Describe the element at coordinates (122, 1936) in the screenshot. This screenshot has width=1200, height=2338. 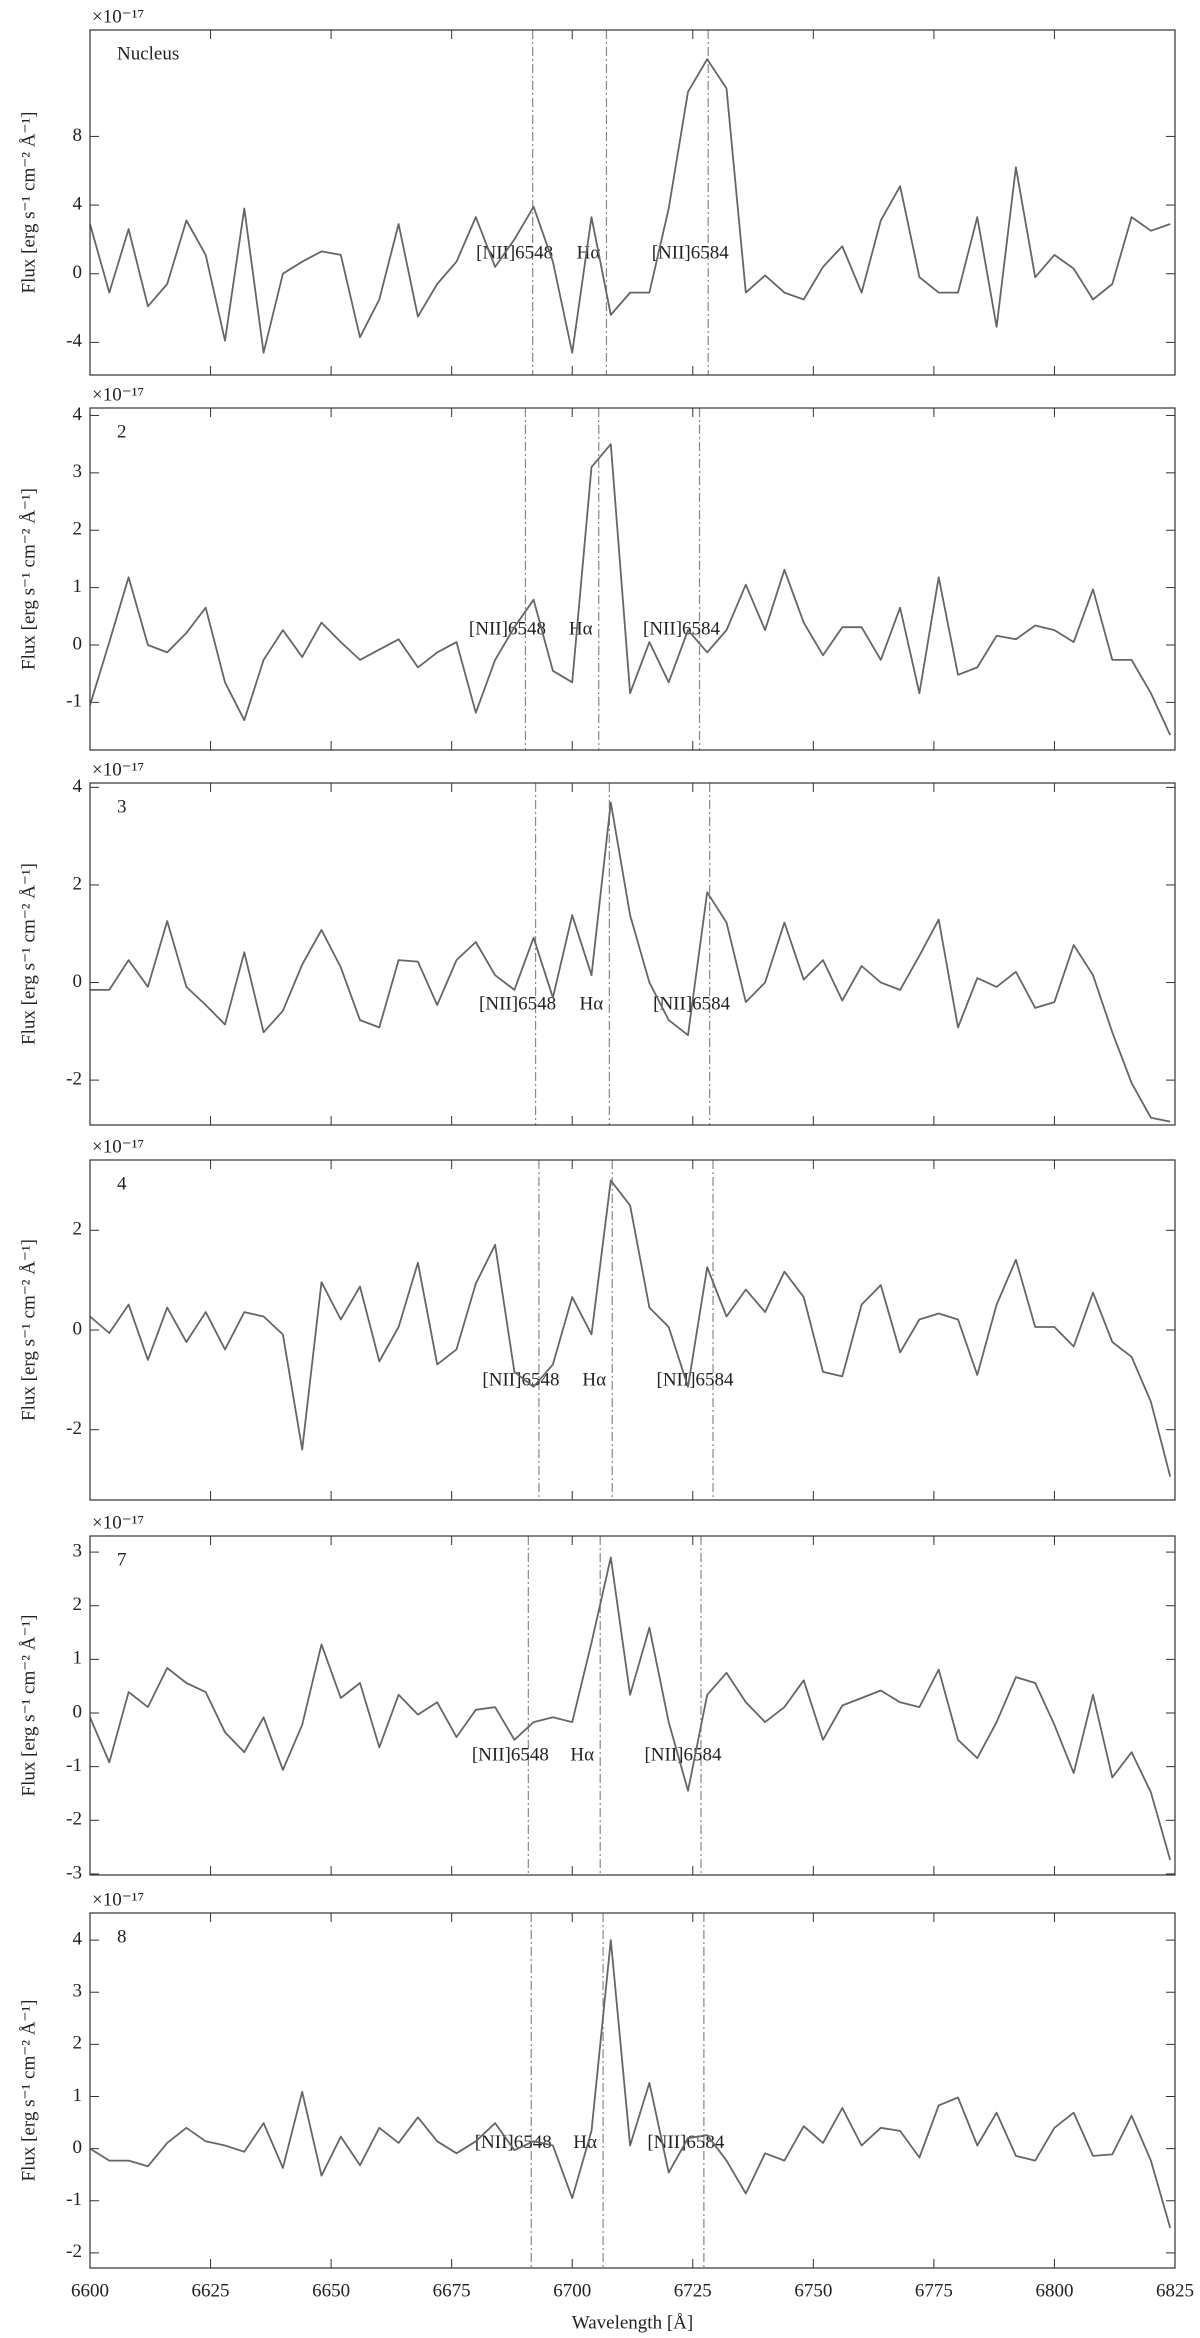
I see `panel-label: 8` at that location.